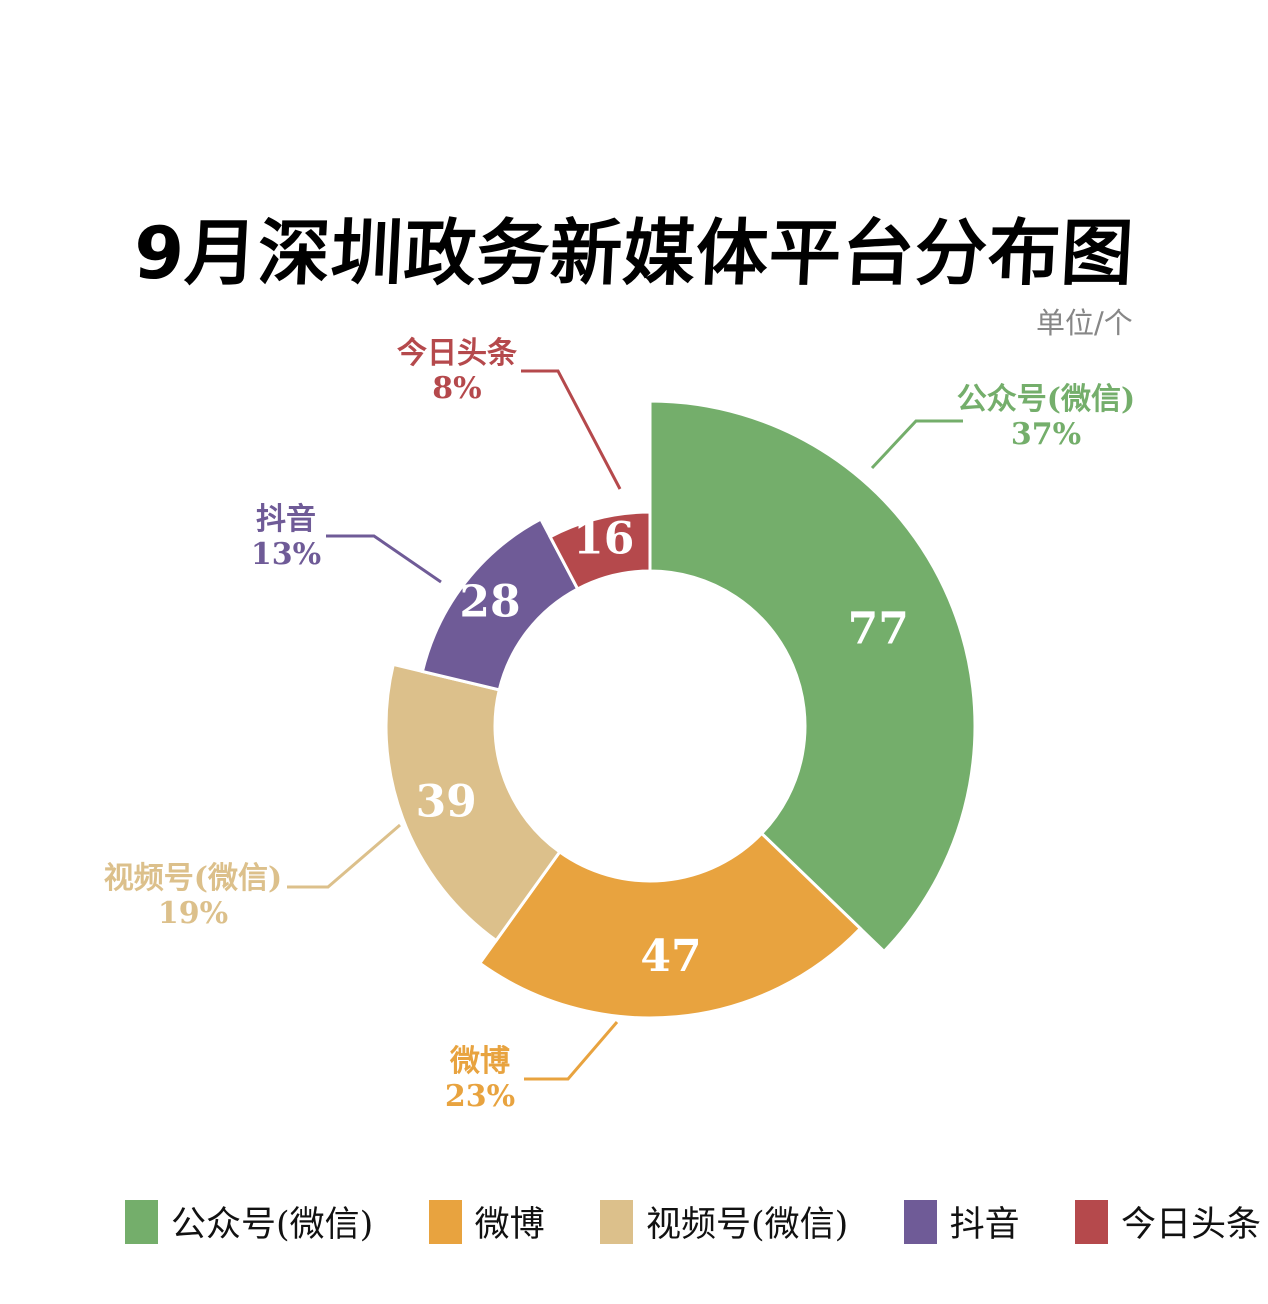 The height and width of the screenshot is (1304, 1268). Describe the element at coordinates (445, 1221) in the screenshot. I see `legend-swatch-orange` at that location.